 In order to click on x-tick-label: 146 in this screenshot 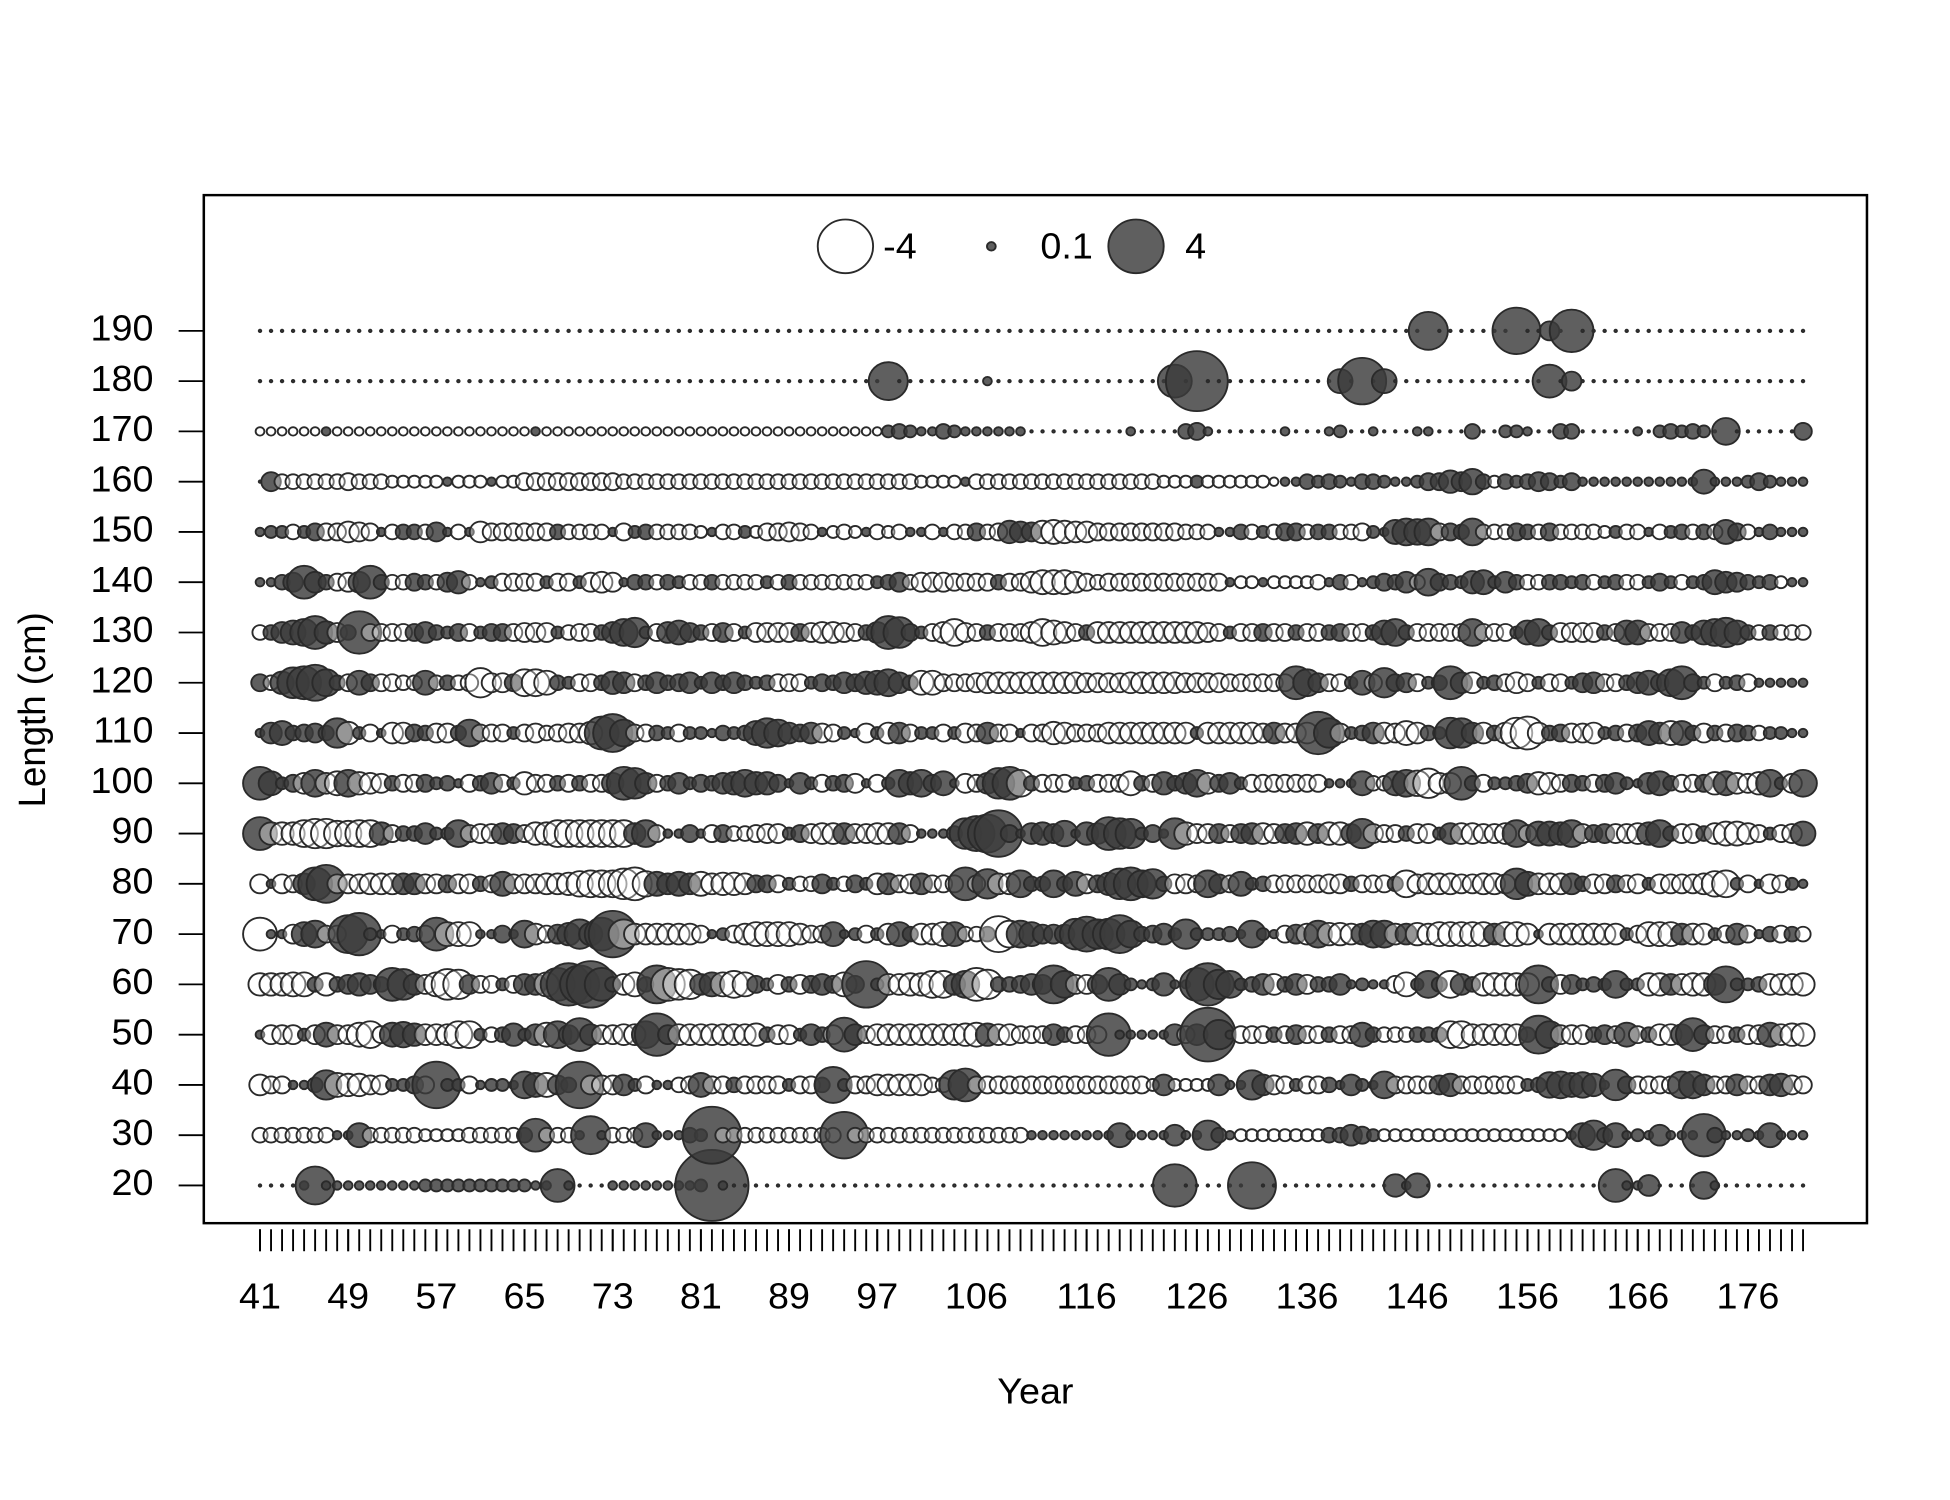, I will do `click(1417, 1295)`.